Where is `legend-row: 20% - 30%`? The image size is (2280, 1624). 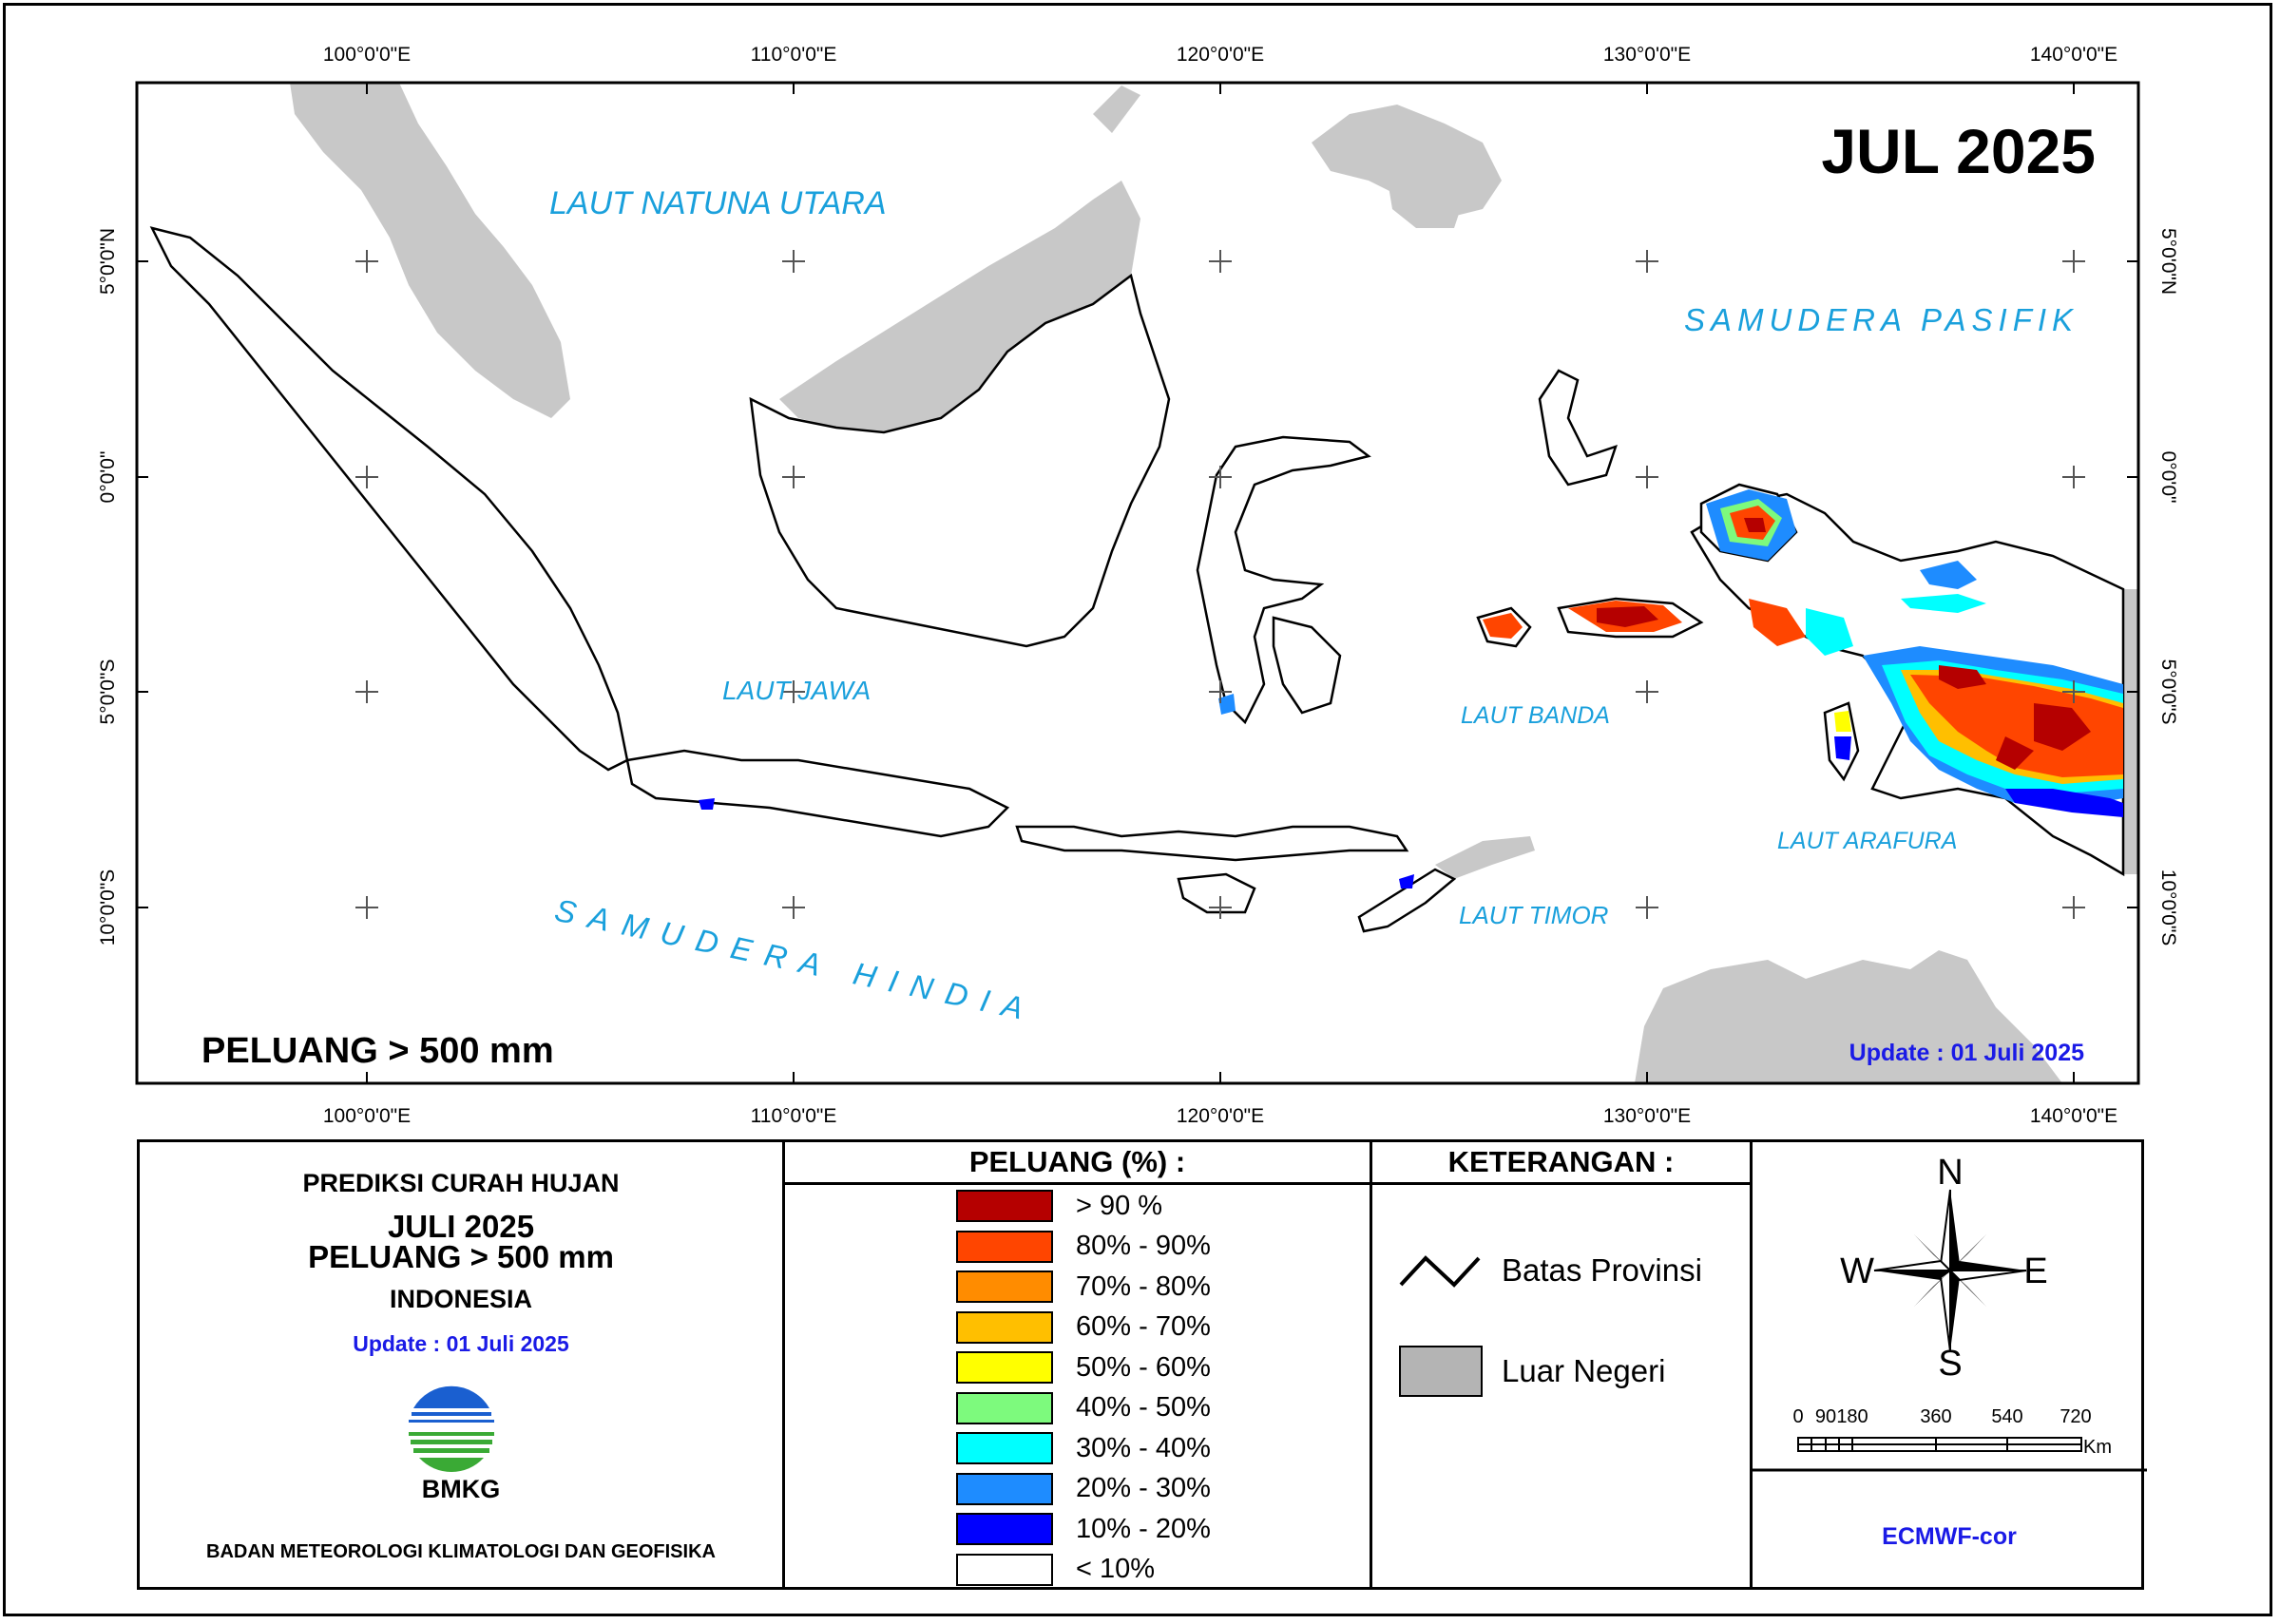
legend-row: 20% - 30% is located at coordinates (1083, 1489).